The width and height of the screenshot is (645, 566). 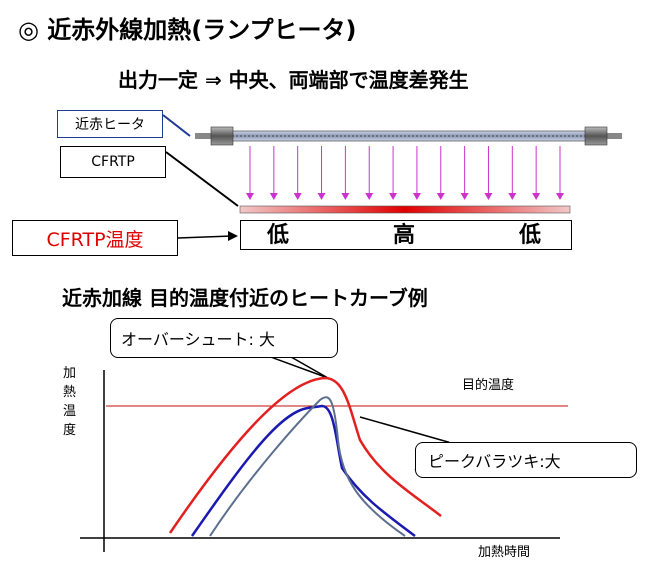 What do you see at coordinates (293, 80) in the screenshot?
I see `page-subtitle: 出力一定 ⇒ 中央、両端部で温度差発生` at bounding box center [293, 80].